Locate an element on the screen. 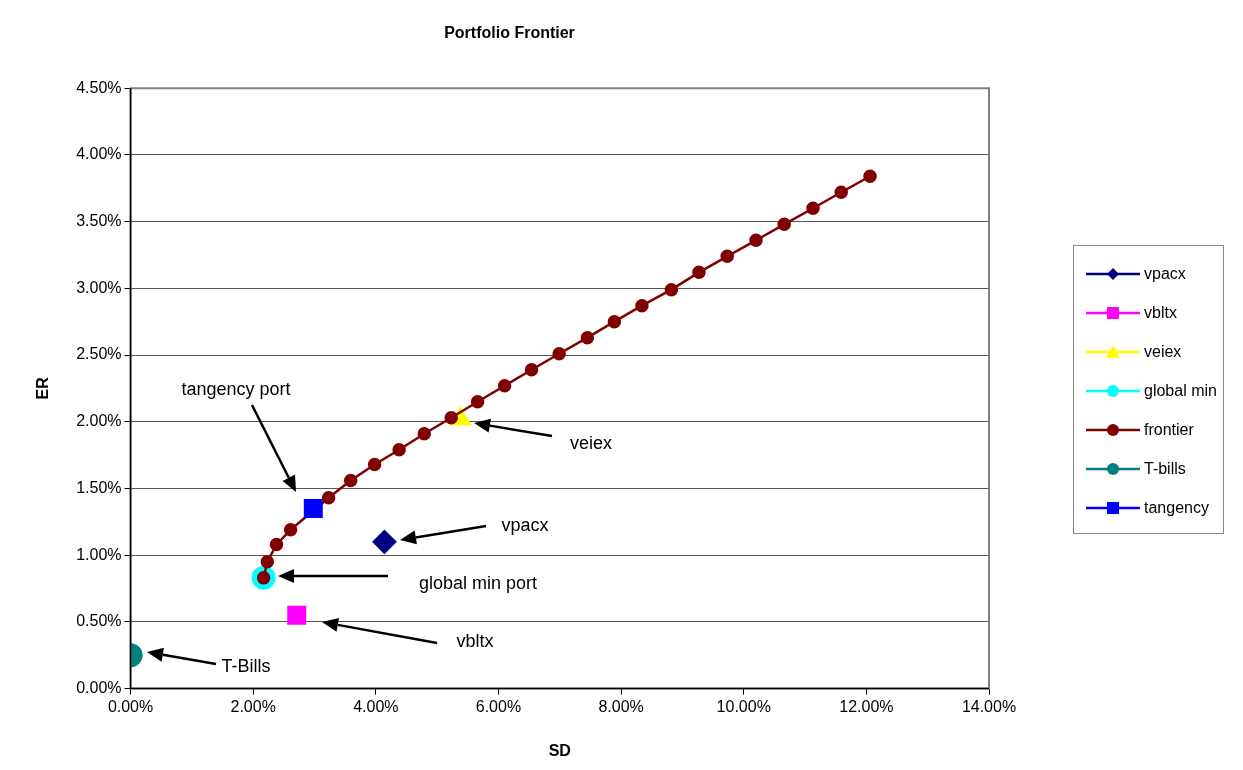 Image resolution: width=1243 pixels, height=770 pixels. x-axis-title: SD is located at coordinates (559, 750).